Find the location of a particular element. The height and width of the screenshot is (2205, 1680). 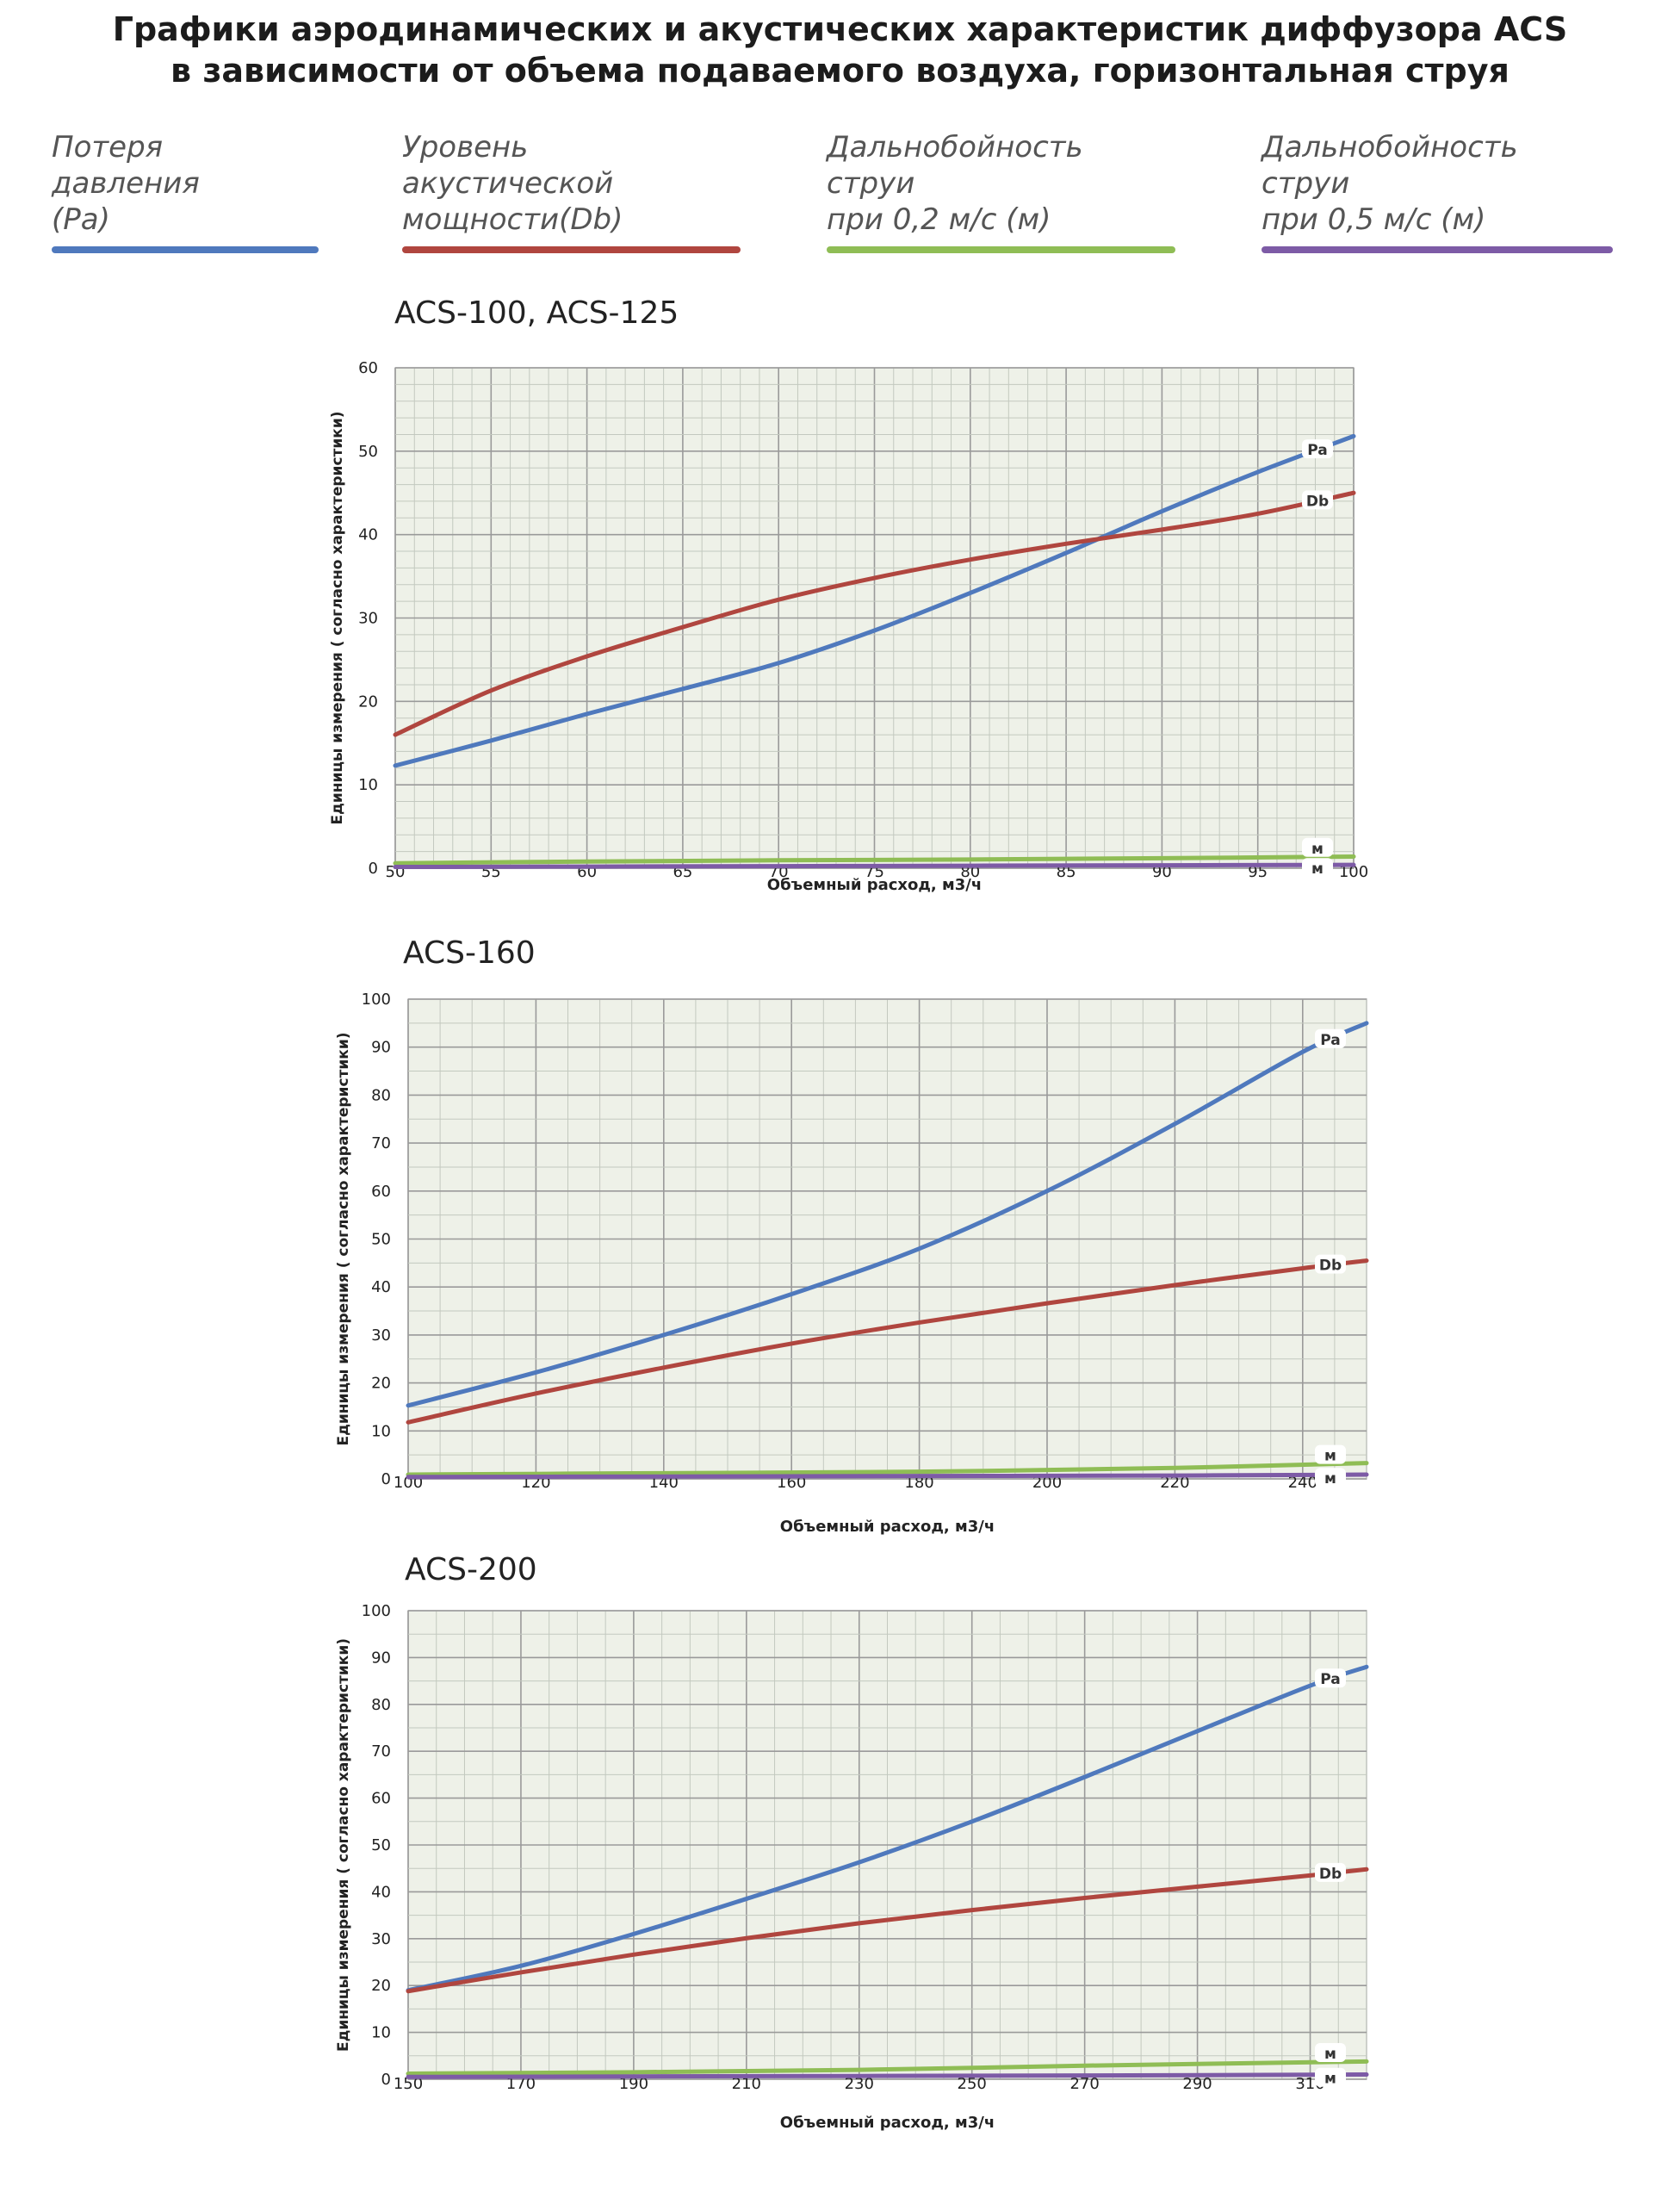

chart-title: ACS-160 is located at coordinates (469, 953).